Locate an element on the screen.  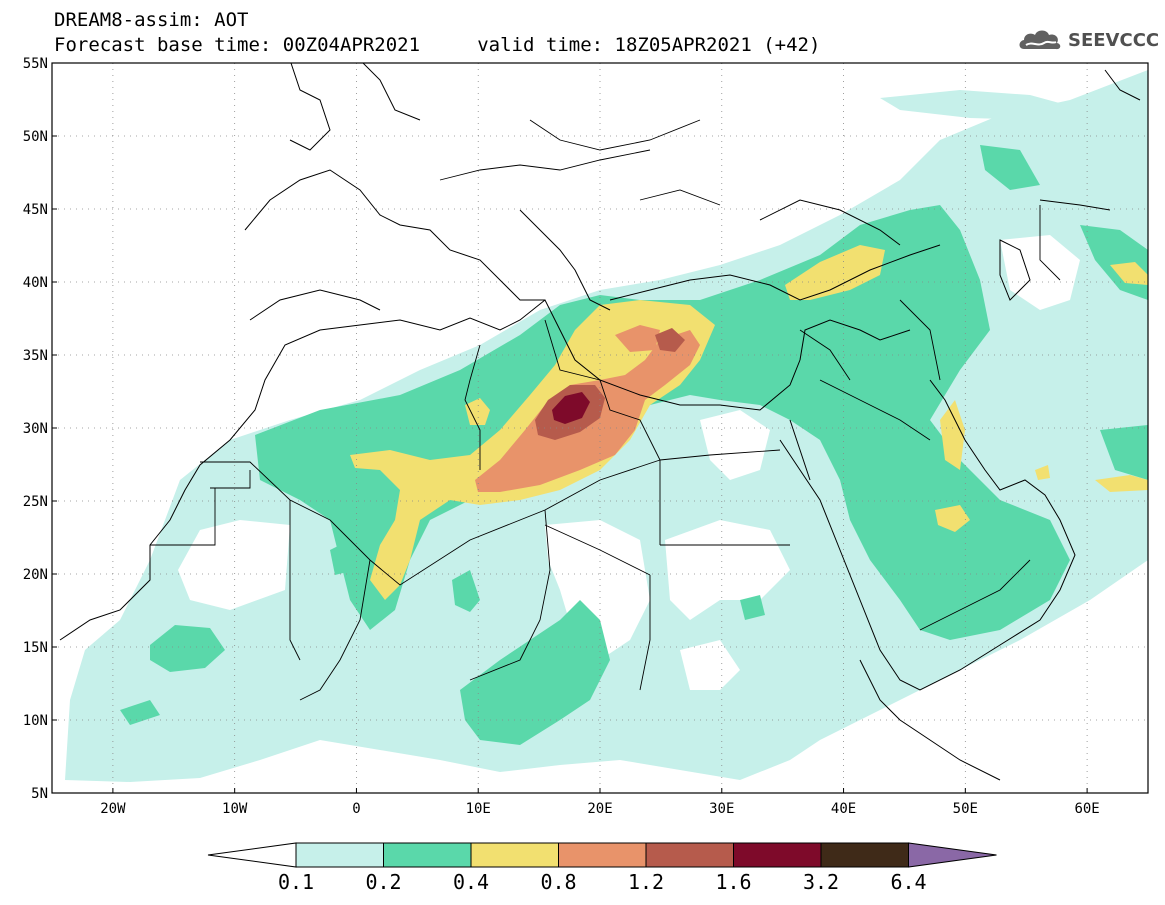
colorbar-label: 0.1 is located at coordinates (296, 882).